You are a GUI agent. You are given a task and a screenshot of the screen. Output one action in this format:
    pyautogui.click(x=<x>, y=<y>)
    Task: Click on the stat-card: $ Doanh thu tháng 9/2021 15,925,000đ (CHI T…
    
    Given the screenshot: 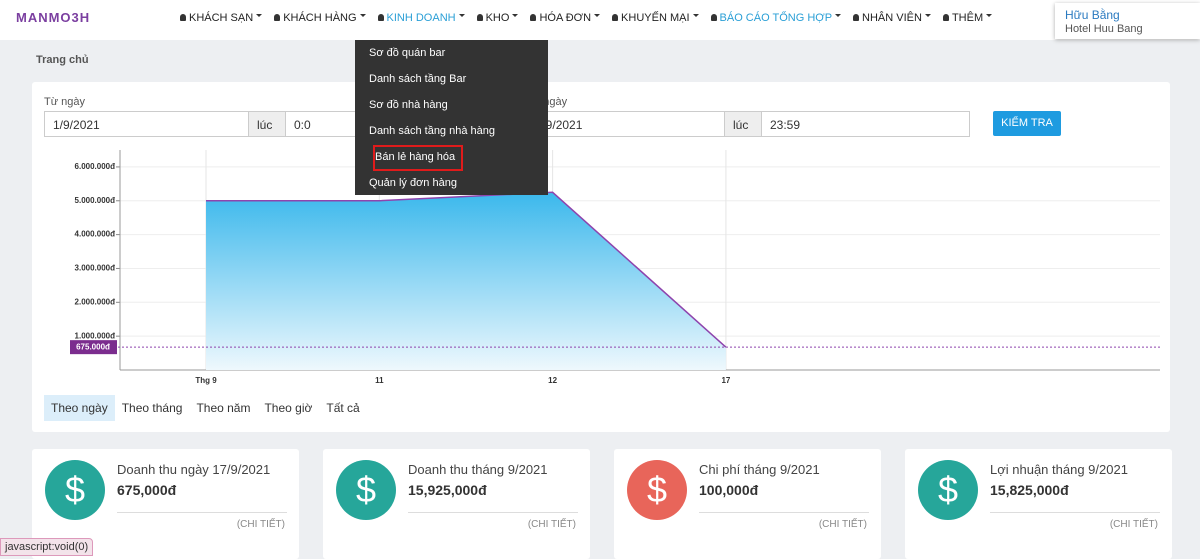 What is the action you would take?
    pyautogui.click(x=456, y=504)
    